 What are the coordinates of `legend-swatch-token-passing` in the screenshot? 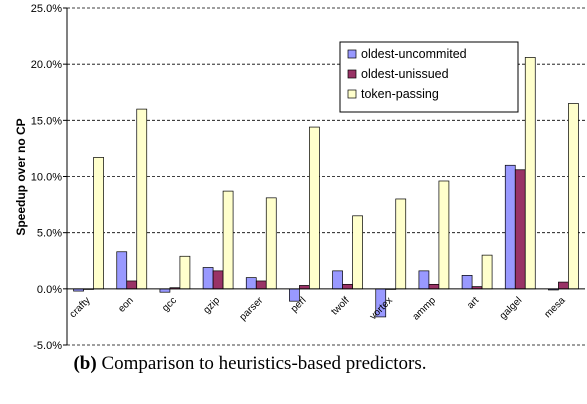 It's located at (352, 94).